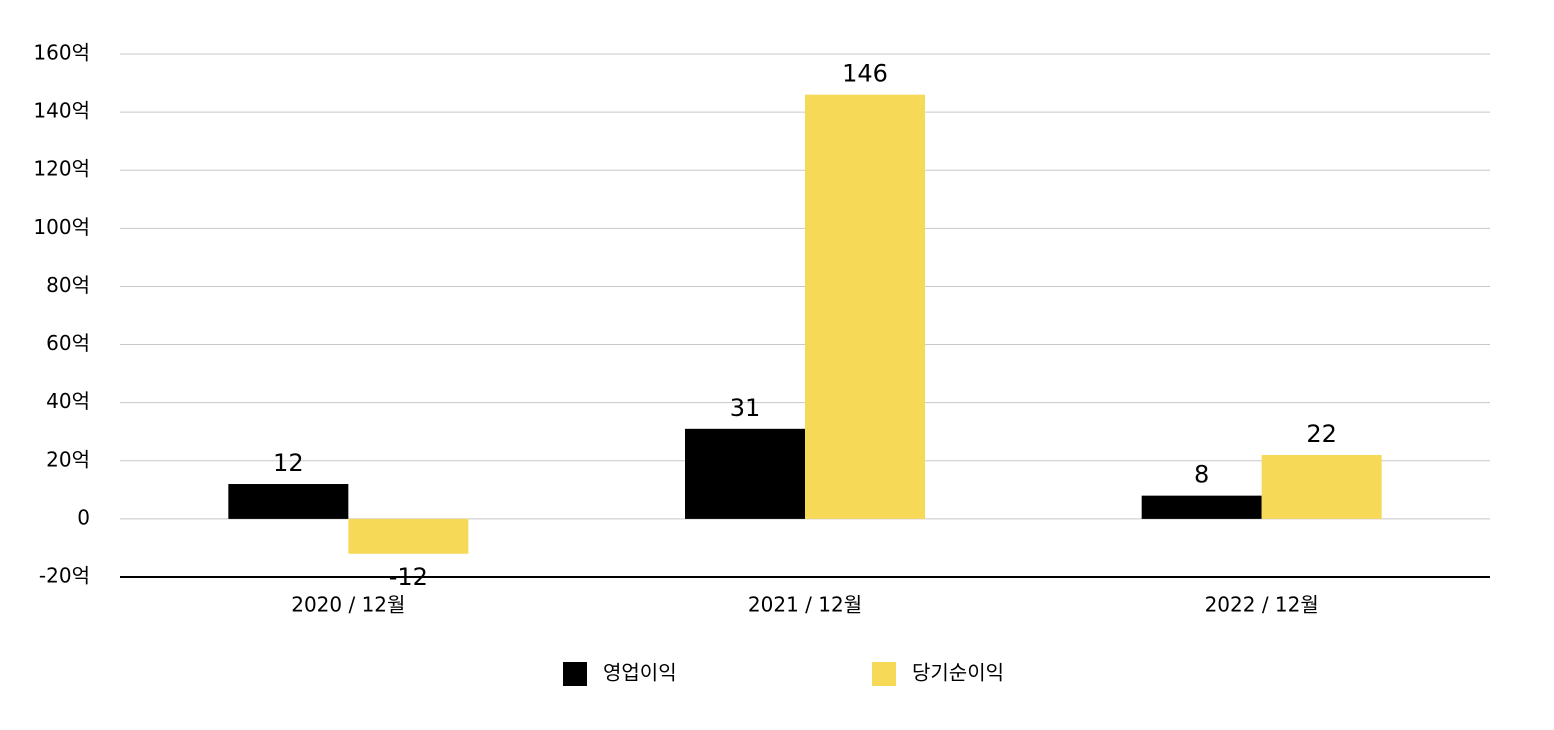  I want to click on value-label: 22, so click(1321, 434).